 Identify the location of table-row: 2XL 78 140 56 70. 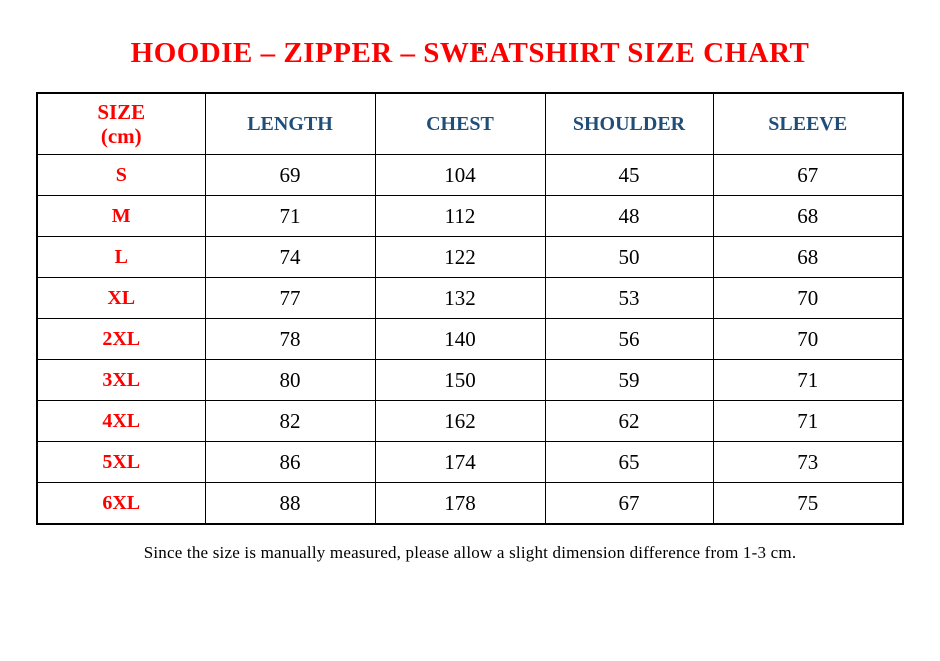
(470, 339).